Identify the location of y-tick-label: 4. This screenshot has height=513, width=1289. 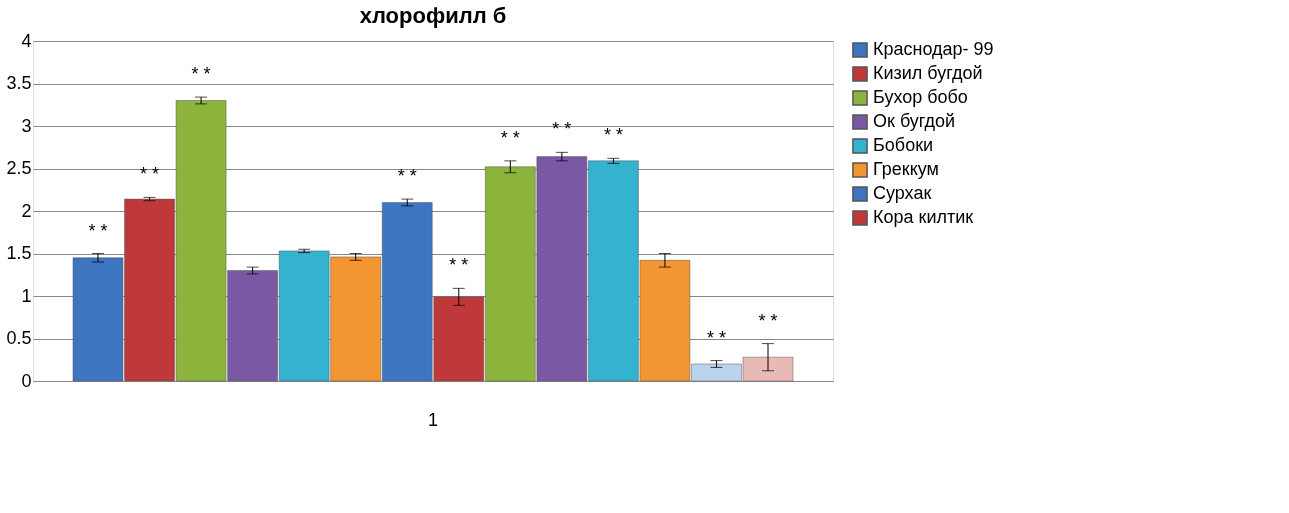
(26, 40).